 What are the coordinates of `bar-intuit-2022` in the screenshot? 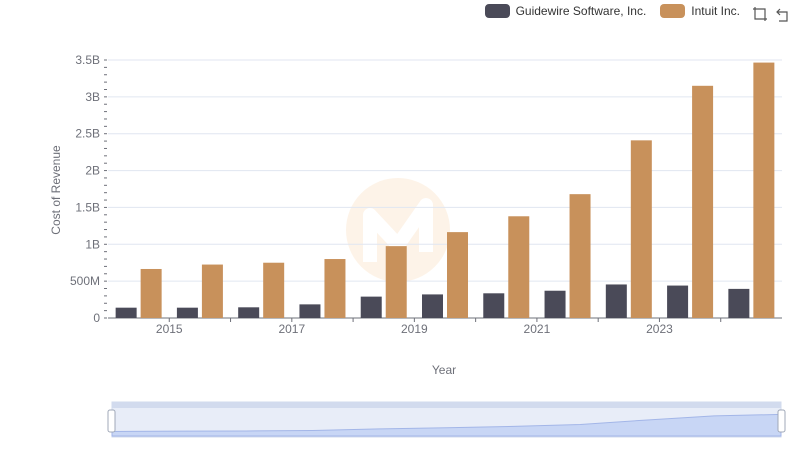 It's located at (641, 229).